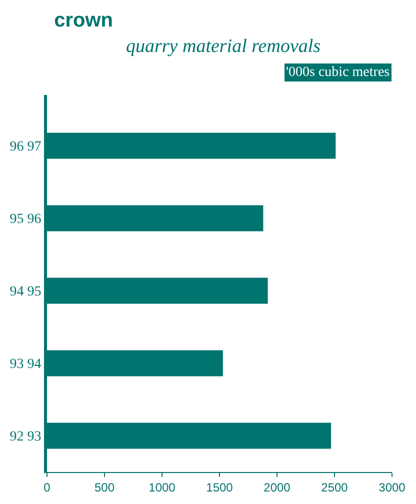 The height and width of the screenshot is (504, 416). I want to click on y-tick-label: 93 94, so click(26, 364).